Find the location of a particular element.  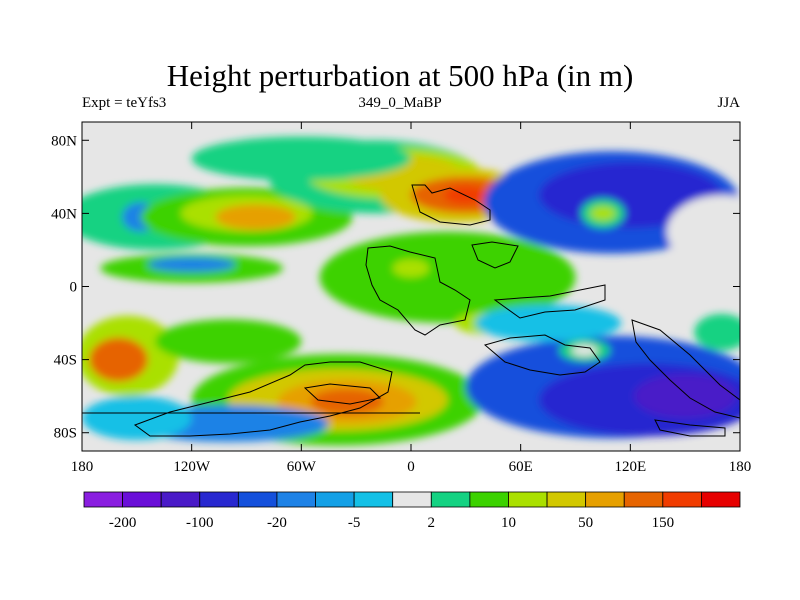

experiment-label: Expt = teYfs3 is located at coordinates (124, 103).